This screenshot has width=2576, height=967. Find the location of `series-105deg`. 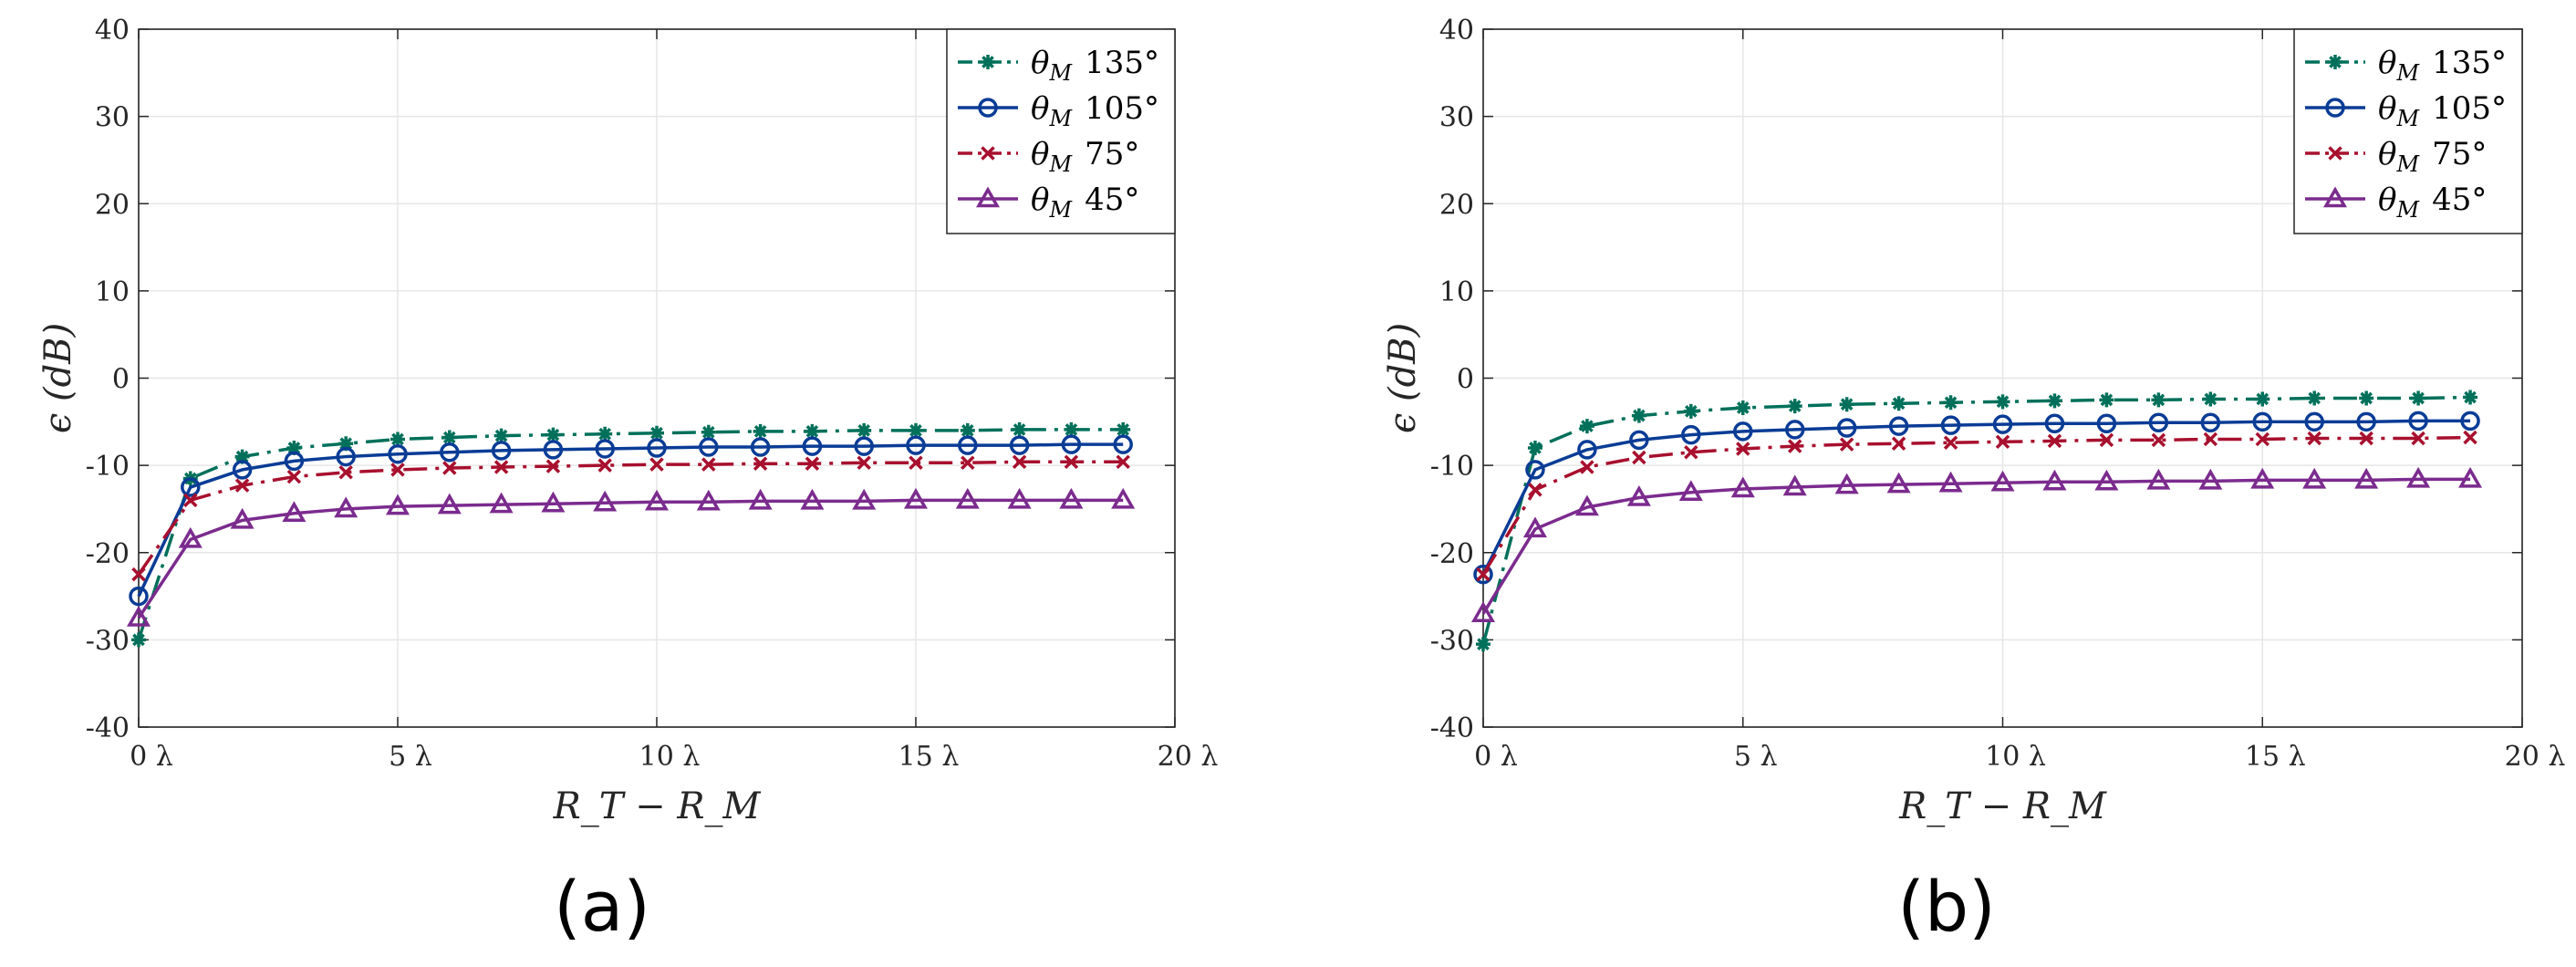

series-105deg is located at coordinates (1977, 498).